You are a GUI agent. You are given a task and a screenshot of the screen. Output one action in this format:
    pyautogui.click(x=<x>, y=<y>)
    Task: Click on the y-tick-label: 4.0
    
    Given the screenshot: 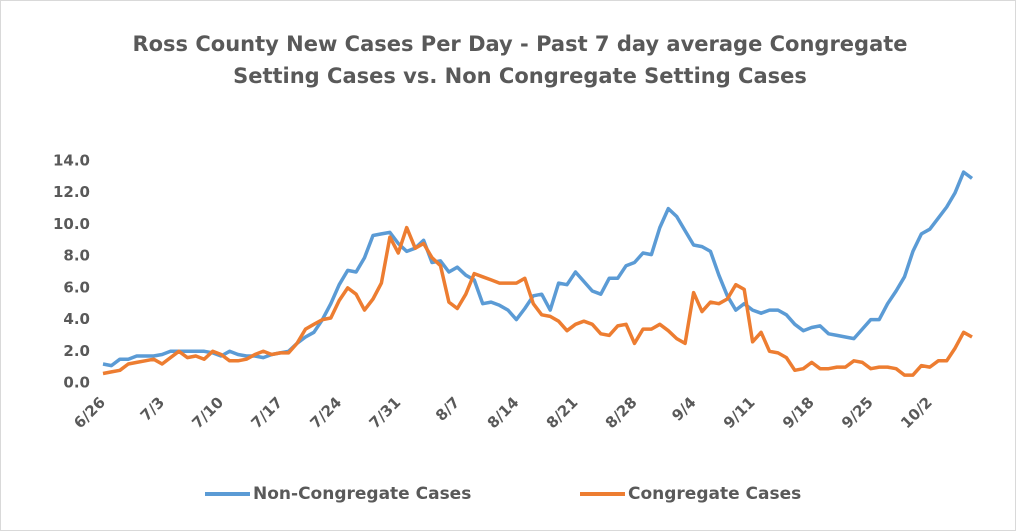 What is the action you would take?
    pyautogui.click(x=76, y=319)
    